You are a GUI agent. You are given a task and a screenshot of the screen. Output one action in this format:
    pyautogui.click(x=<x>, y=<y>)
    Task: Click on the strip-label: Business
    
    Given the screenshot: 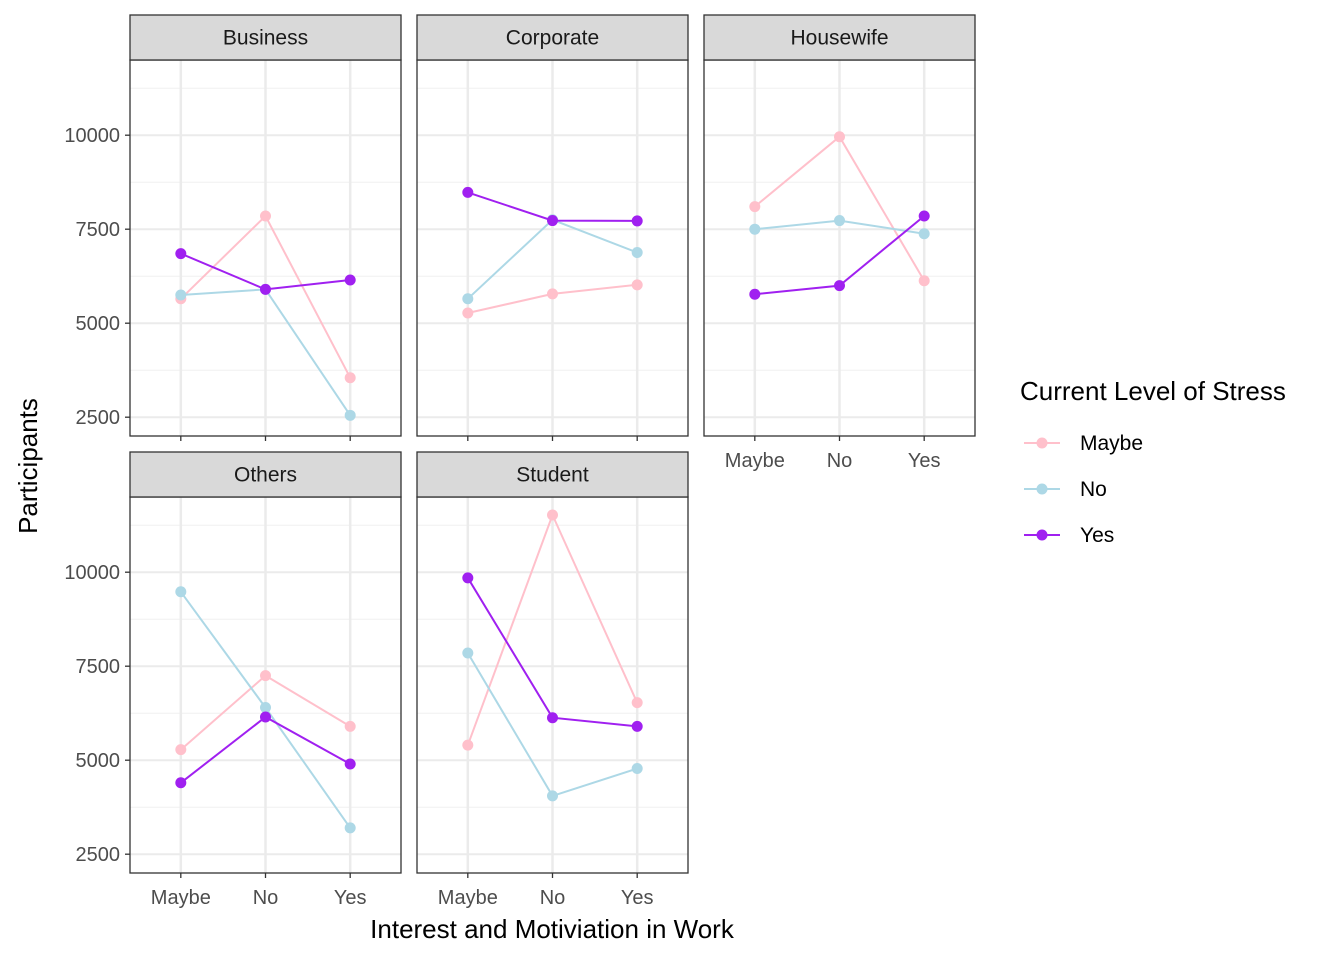 What is the action you would take?
    pyautogui.click(x=265, y=38)
    